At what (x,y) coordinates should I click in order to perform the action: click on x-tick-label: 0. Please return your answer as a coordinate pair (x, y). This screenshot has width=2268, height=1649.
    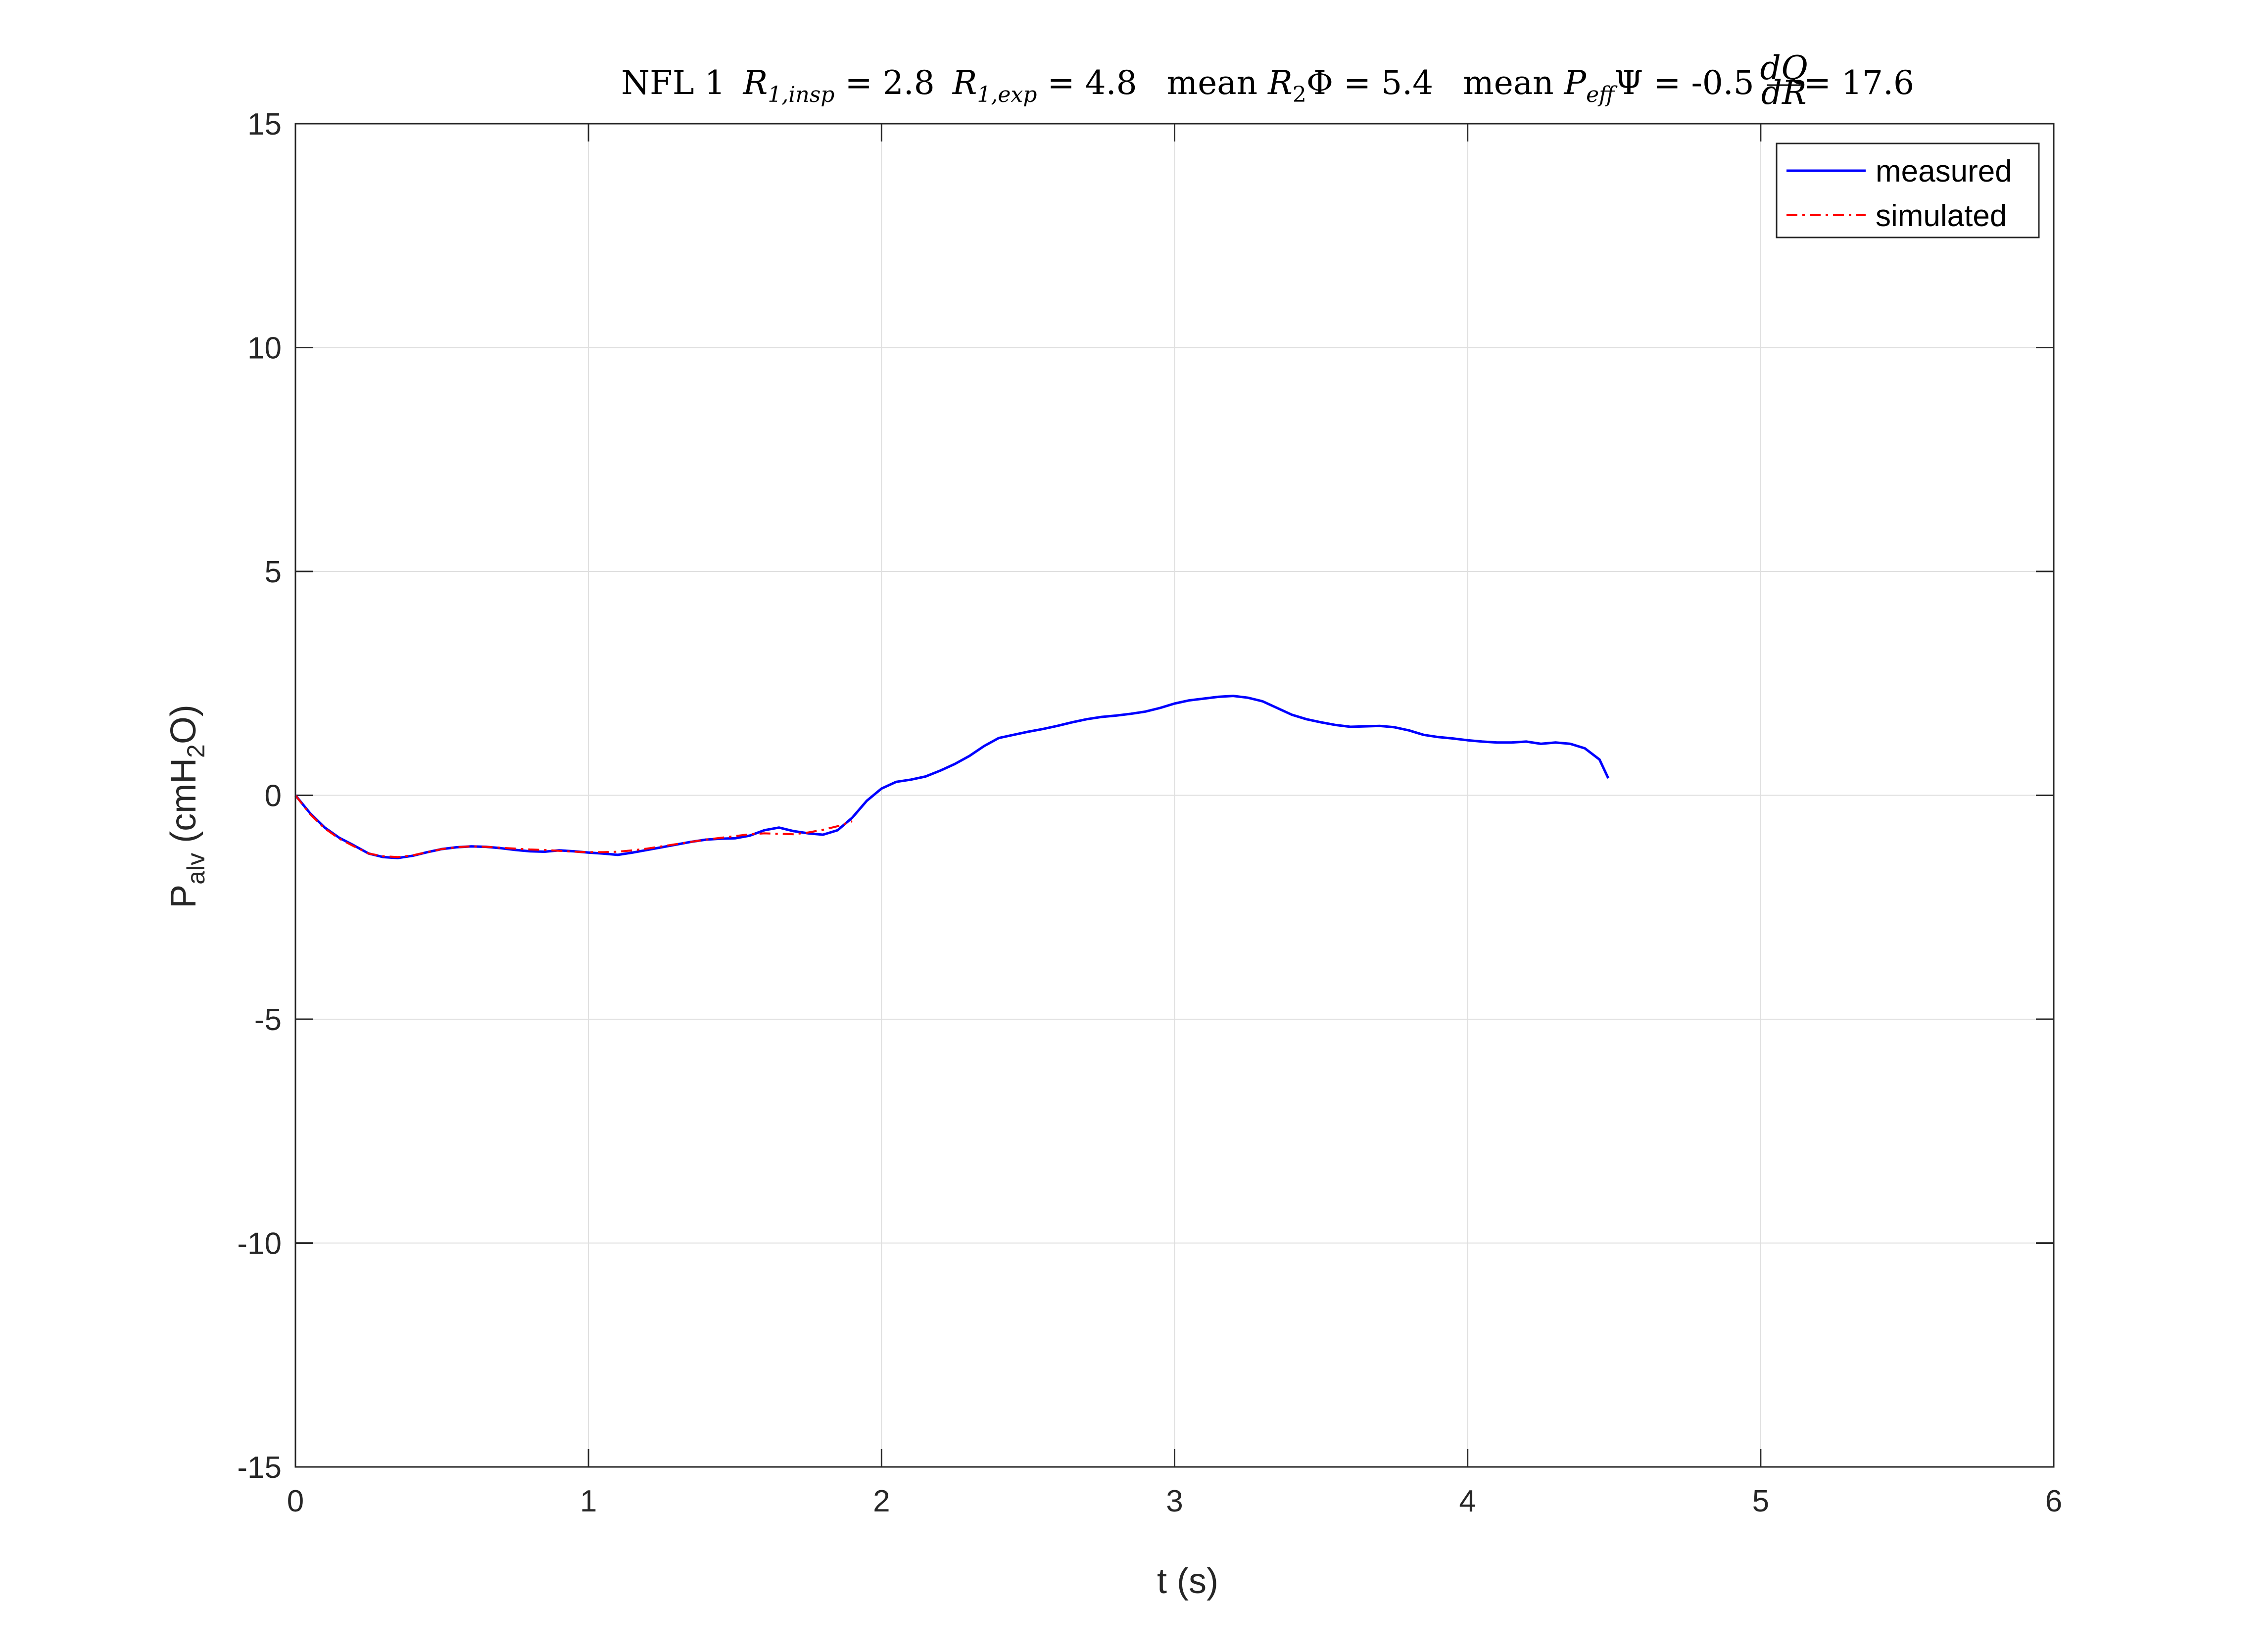
    Looking at the image, I should click on (295, 1501).